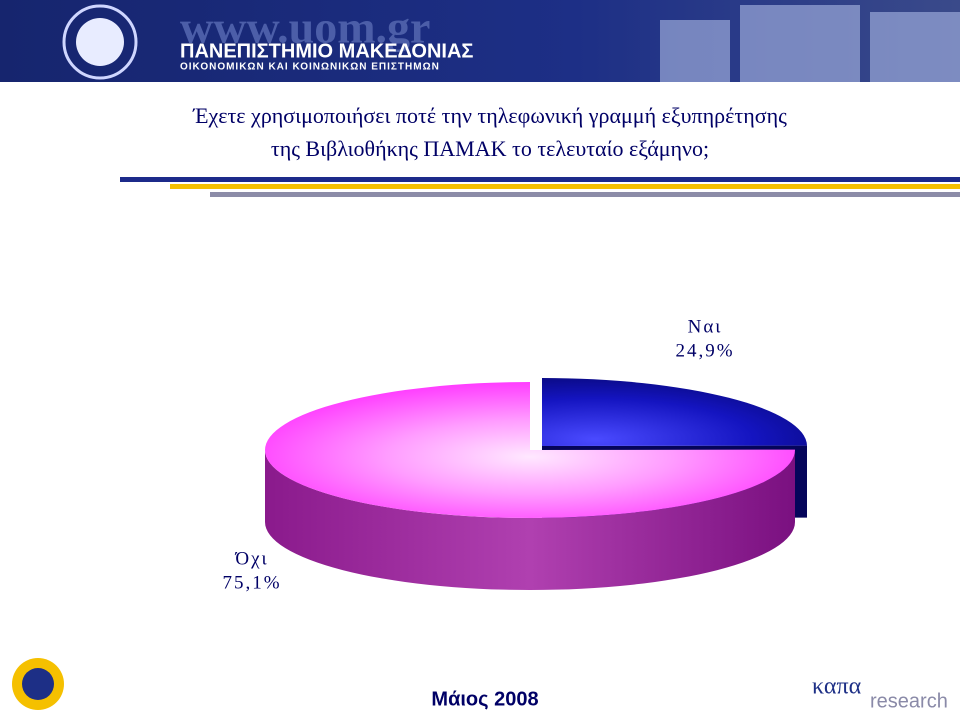 Image resolution: width=960 pixels, height=717 pixels. I want to click on header-url: www.uom.gr, so click(305, 27).